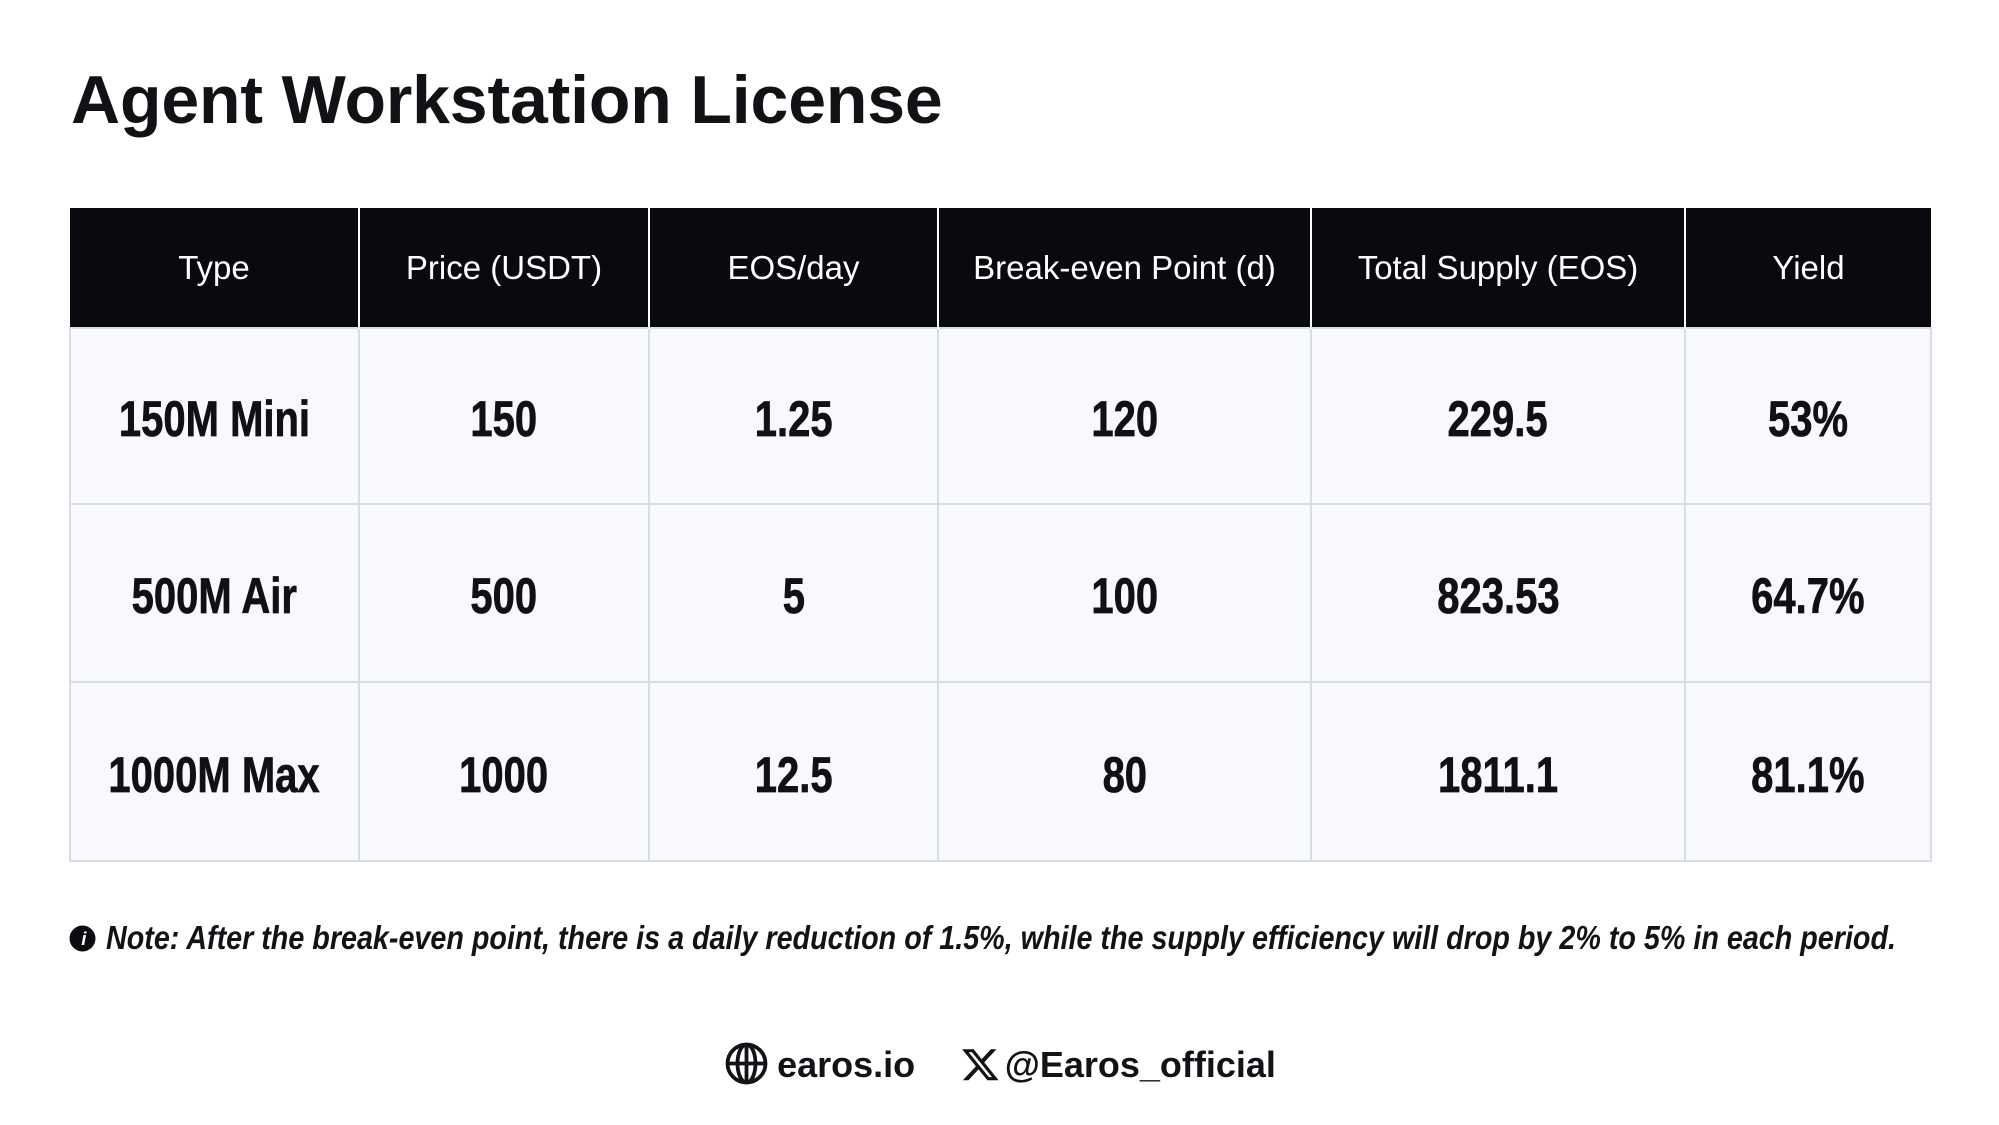  What do you see at coordinates (84, 938) in the screenshot?
I see `svg-text: i` at bounding box center [84, 938].